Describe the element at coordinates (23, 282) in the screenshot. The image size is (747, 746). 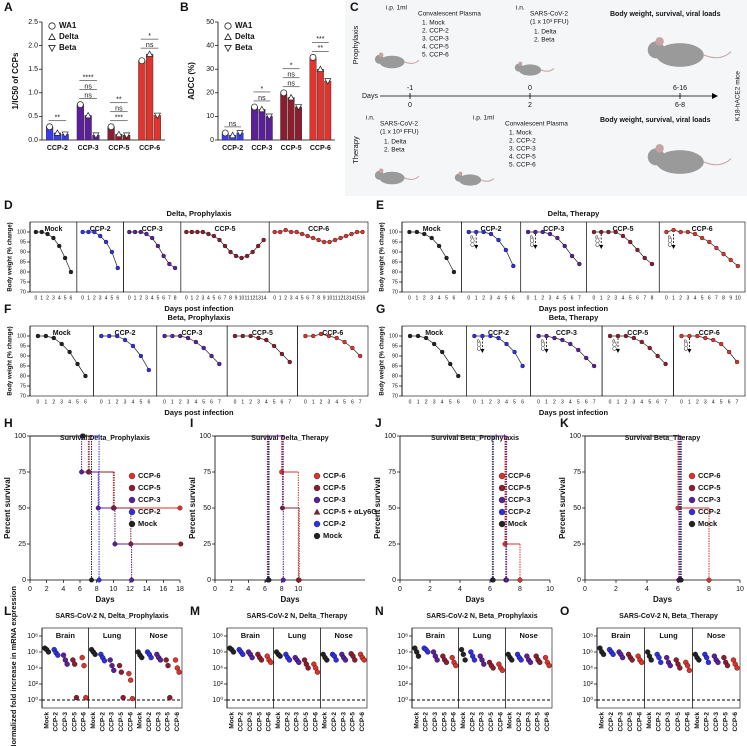
I see `y-tick-label: 75` at that location.